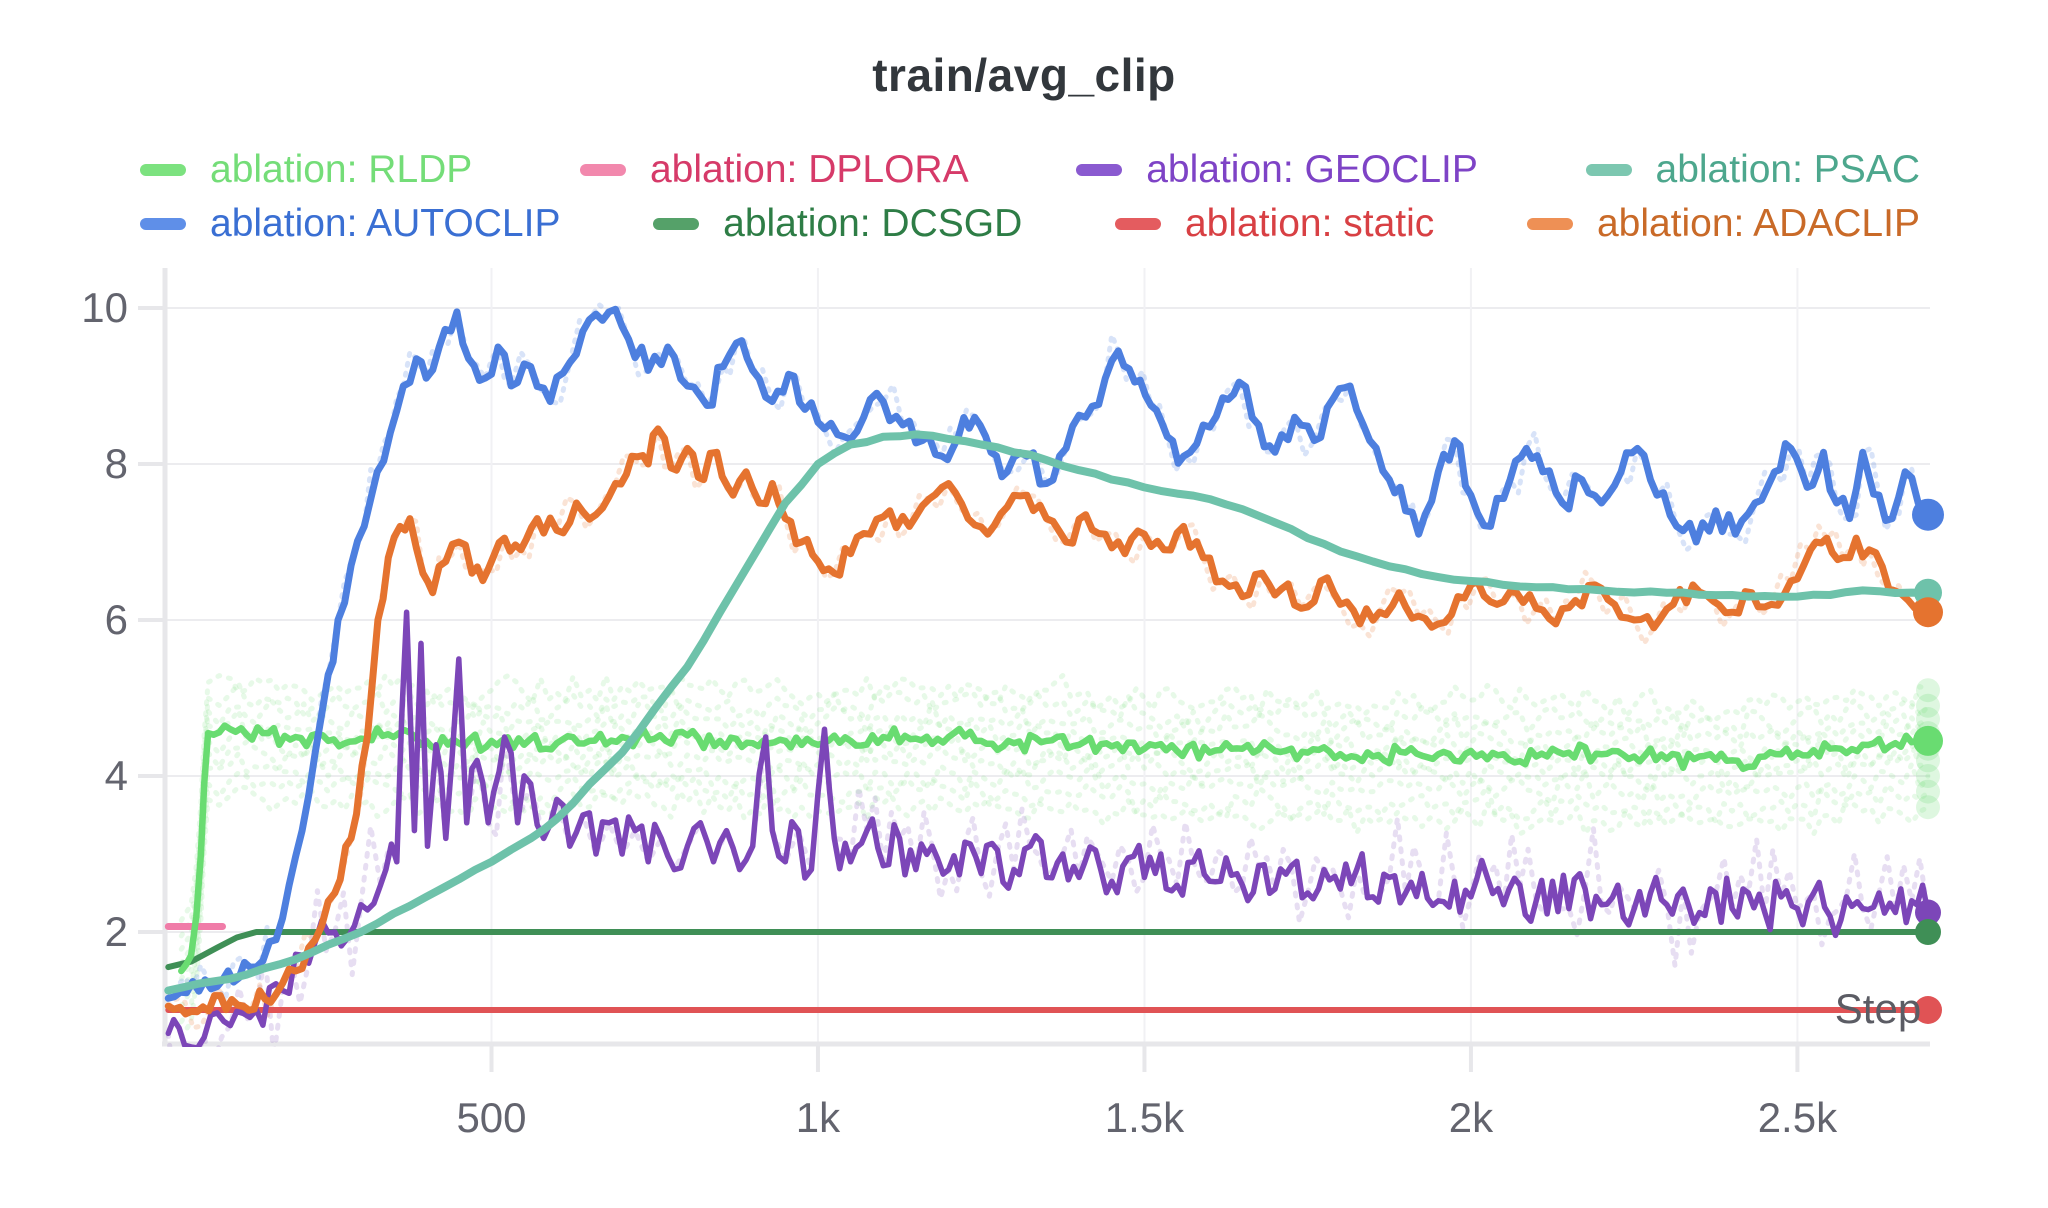 The image size is (2048, 1208). Describe the element at coordinates (116, 931) in the screenshot. I see `y-tick-label: 2` at that location.